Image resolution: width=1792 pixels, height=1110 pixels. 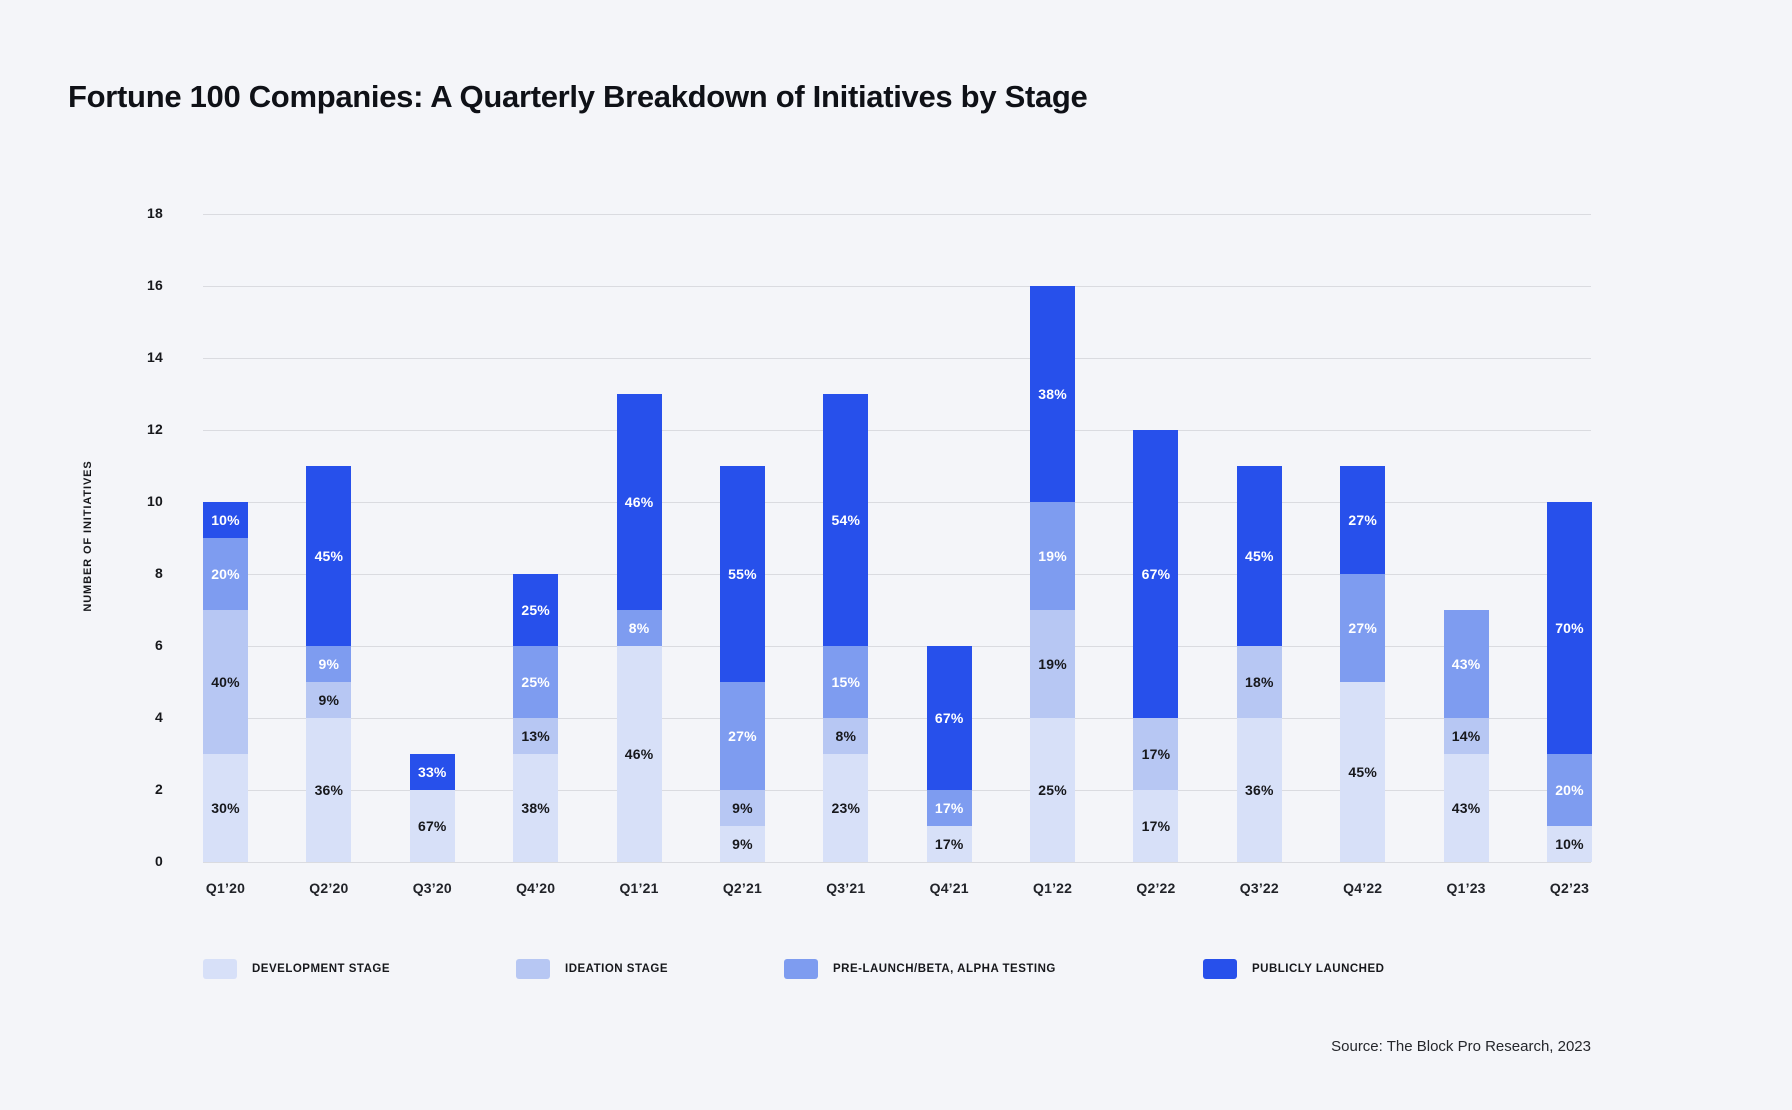 I want to click on x-tick-label: Q2’22, so click(x=1156, y=888).